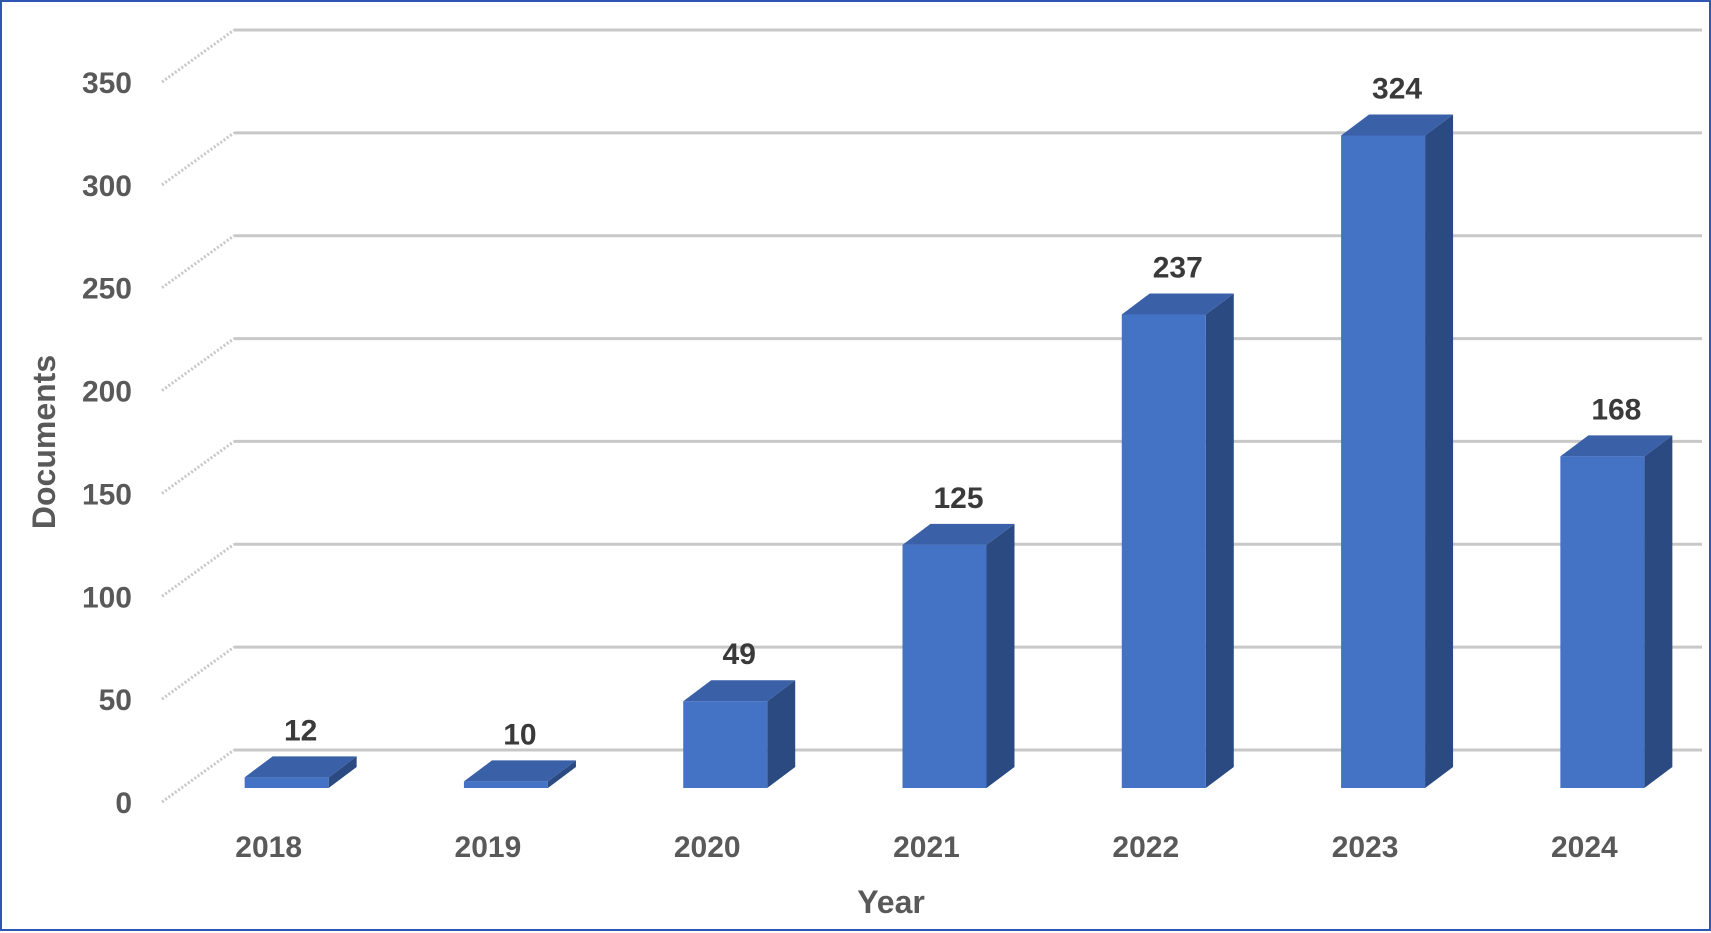 This screenshot has height=933, width=1711. What do you see at coordinates (1584, 847) in the screenshot?
I see `x-tick-label: 2024` at bounding box center [1584, 847].